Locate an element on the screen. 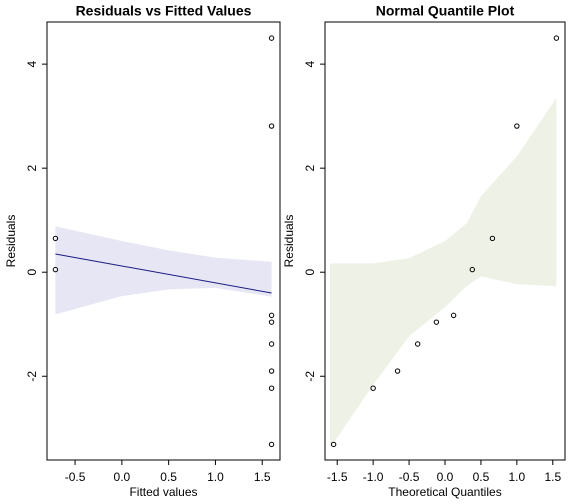 This screenshot has width=576, height=504. x-tick-label: -1.5 is located at coordinates (337, 477).